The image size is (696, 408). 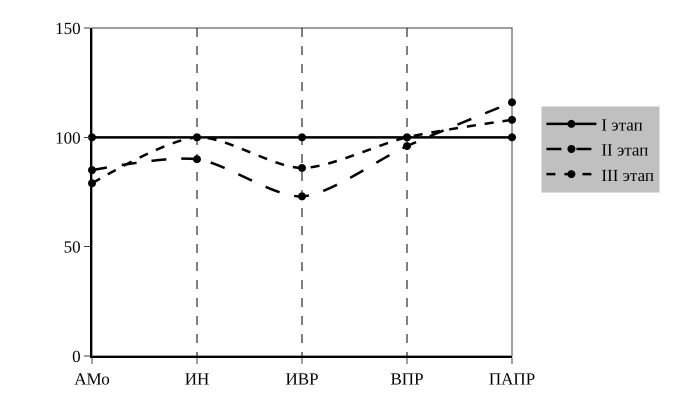 I want to click on legend-label: I этап, so click(x=622, y=125).